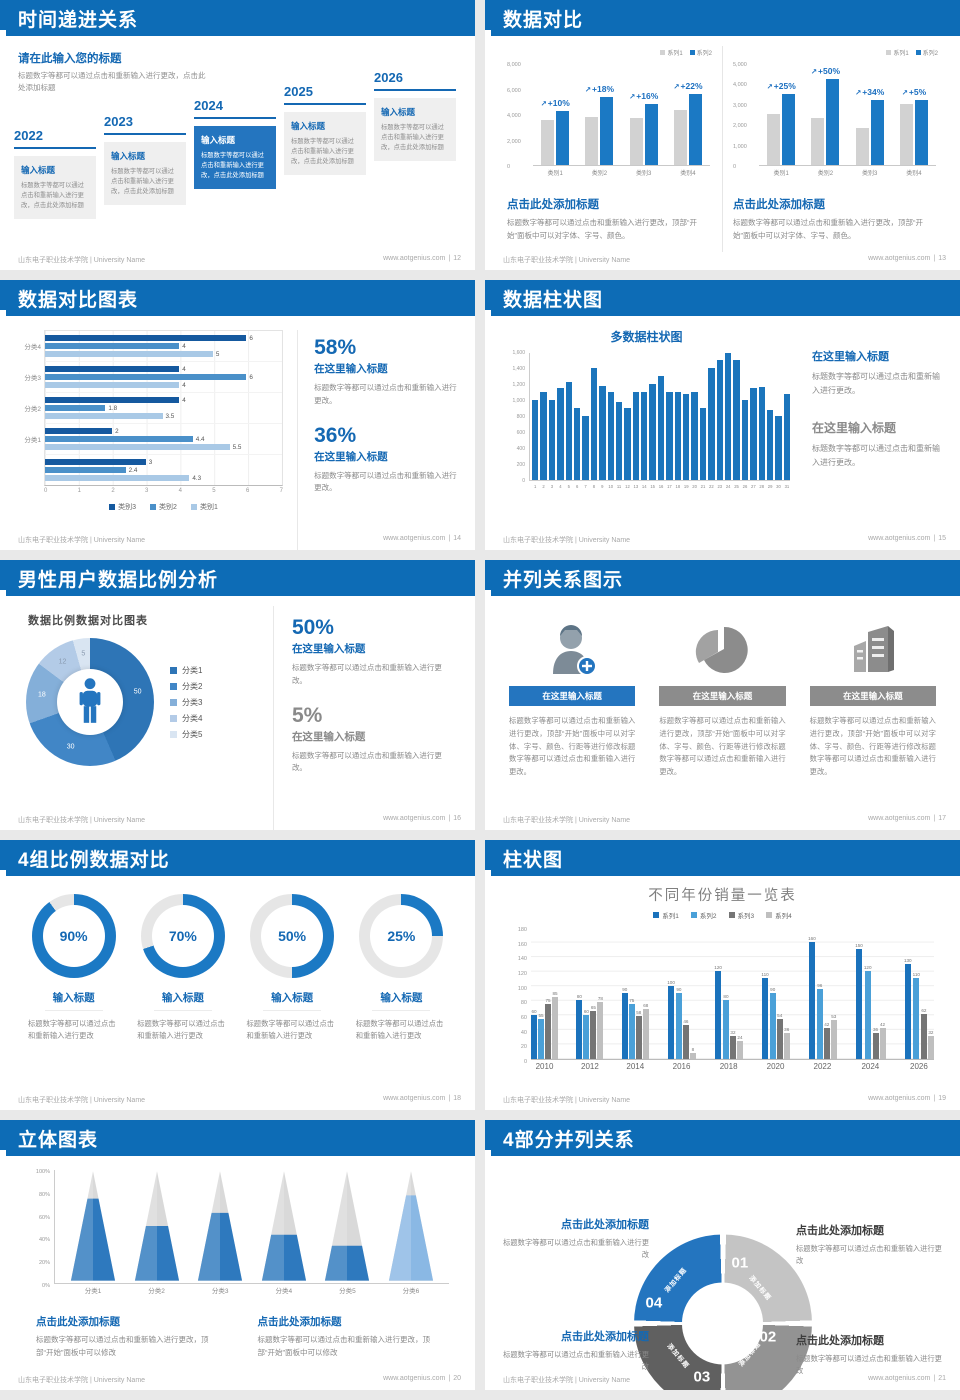  What do you see at coordinates (415, 116) in the screenshot?
I see `timeline-item-2026: 2026 输入标题 标题数字等都可以通过点击和重新输入进行更改，点击此处添加标题` at bounding box center [415, 116].